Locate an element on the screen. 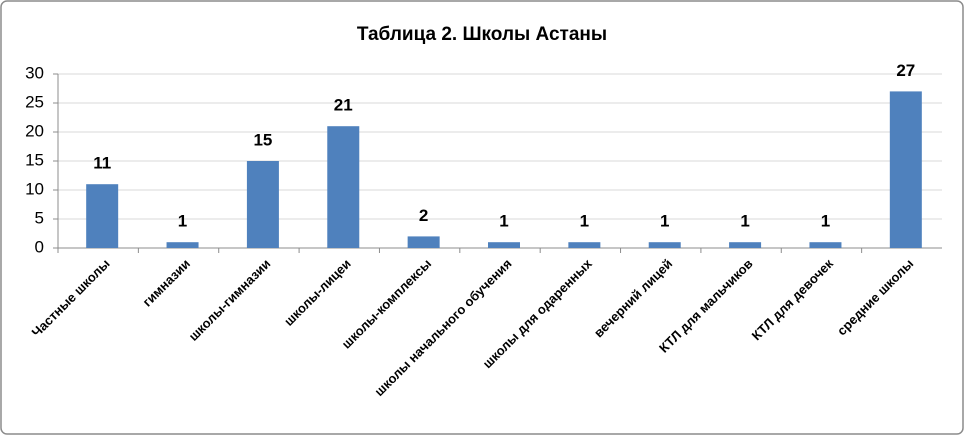 Image resolution: width=965 pixels, height=436 pixels. y-tick-label: 5 is located at coordinates (39, 217).